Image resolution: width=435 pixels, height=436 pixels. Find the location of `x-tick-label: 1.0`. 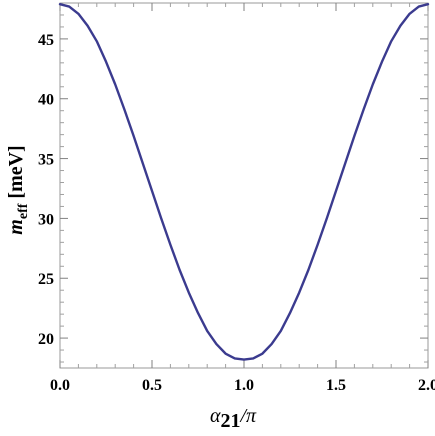

x-tick-label: 1.0 is located at coordinates (244, 385).